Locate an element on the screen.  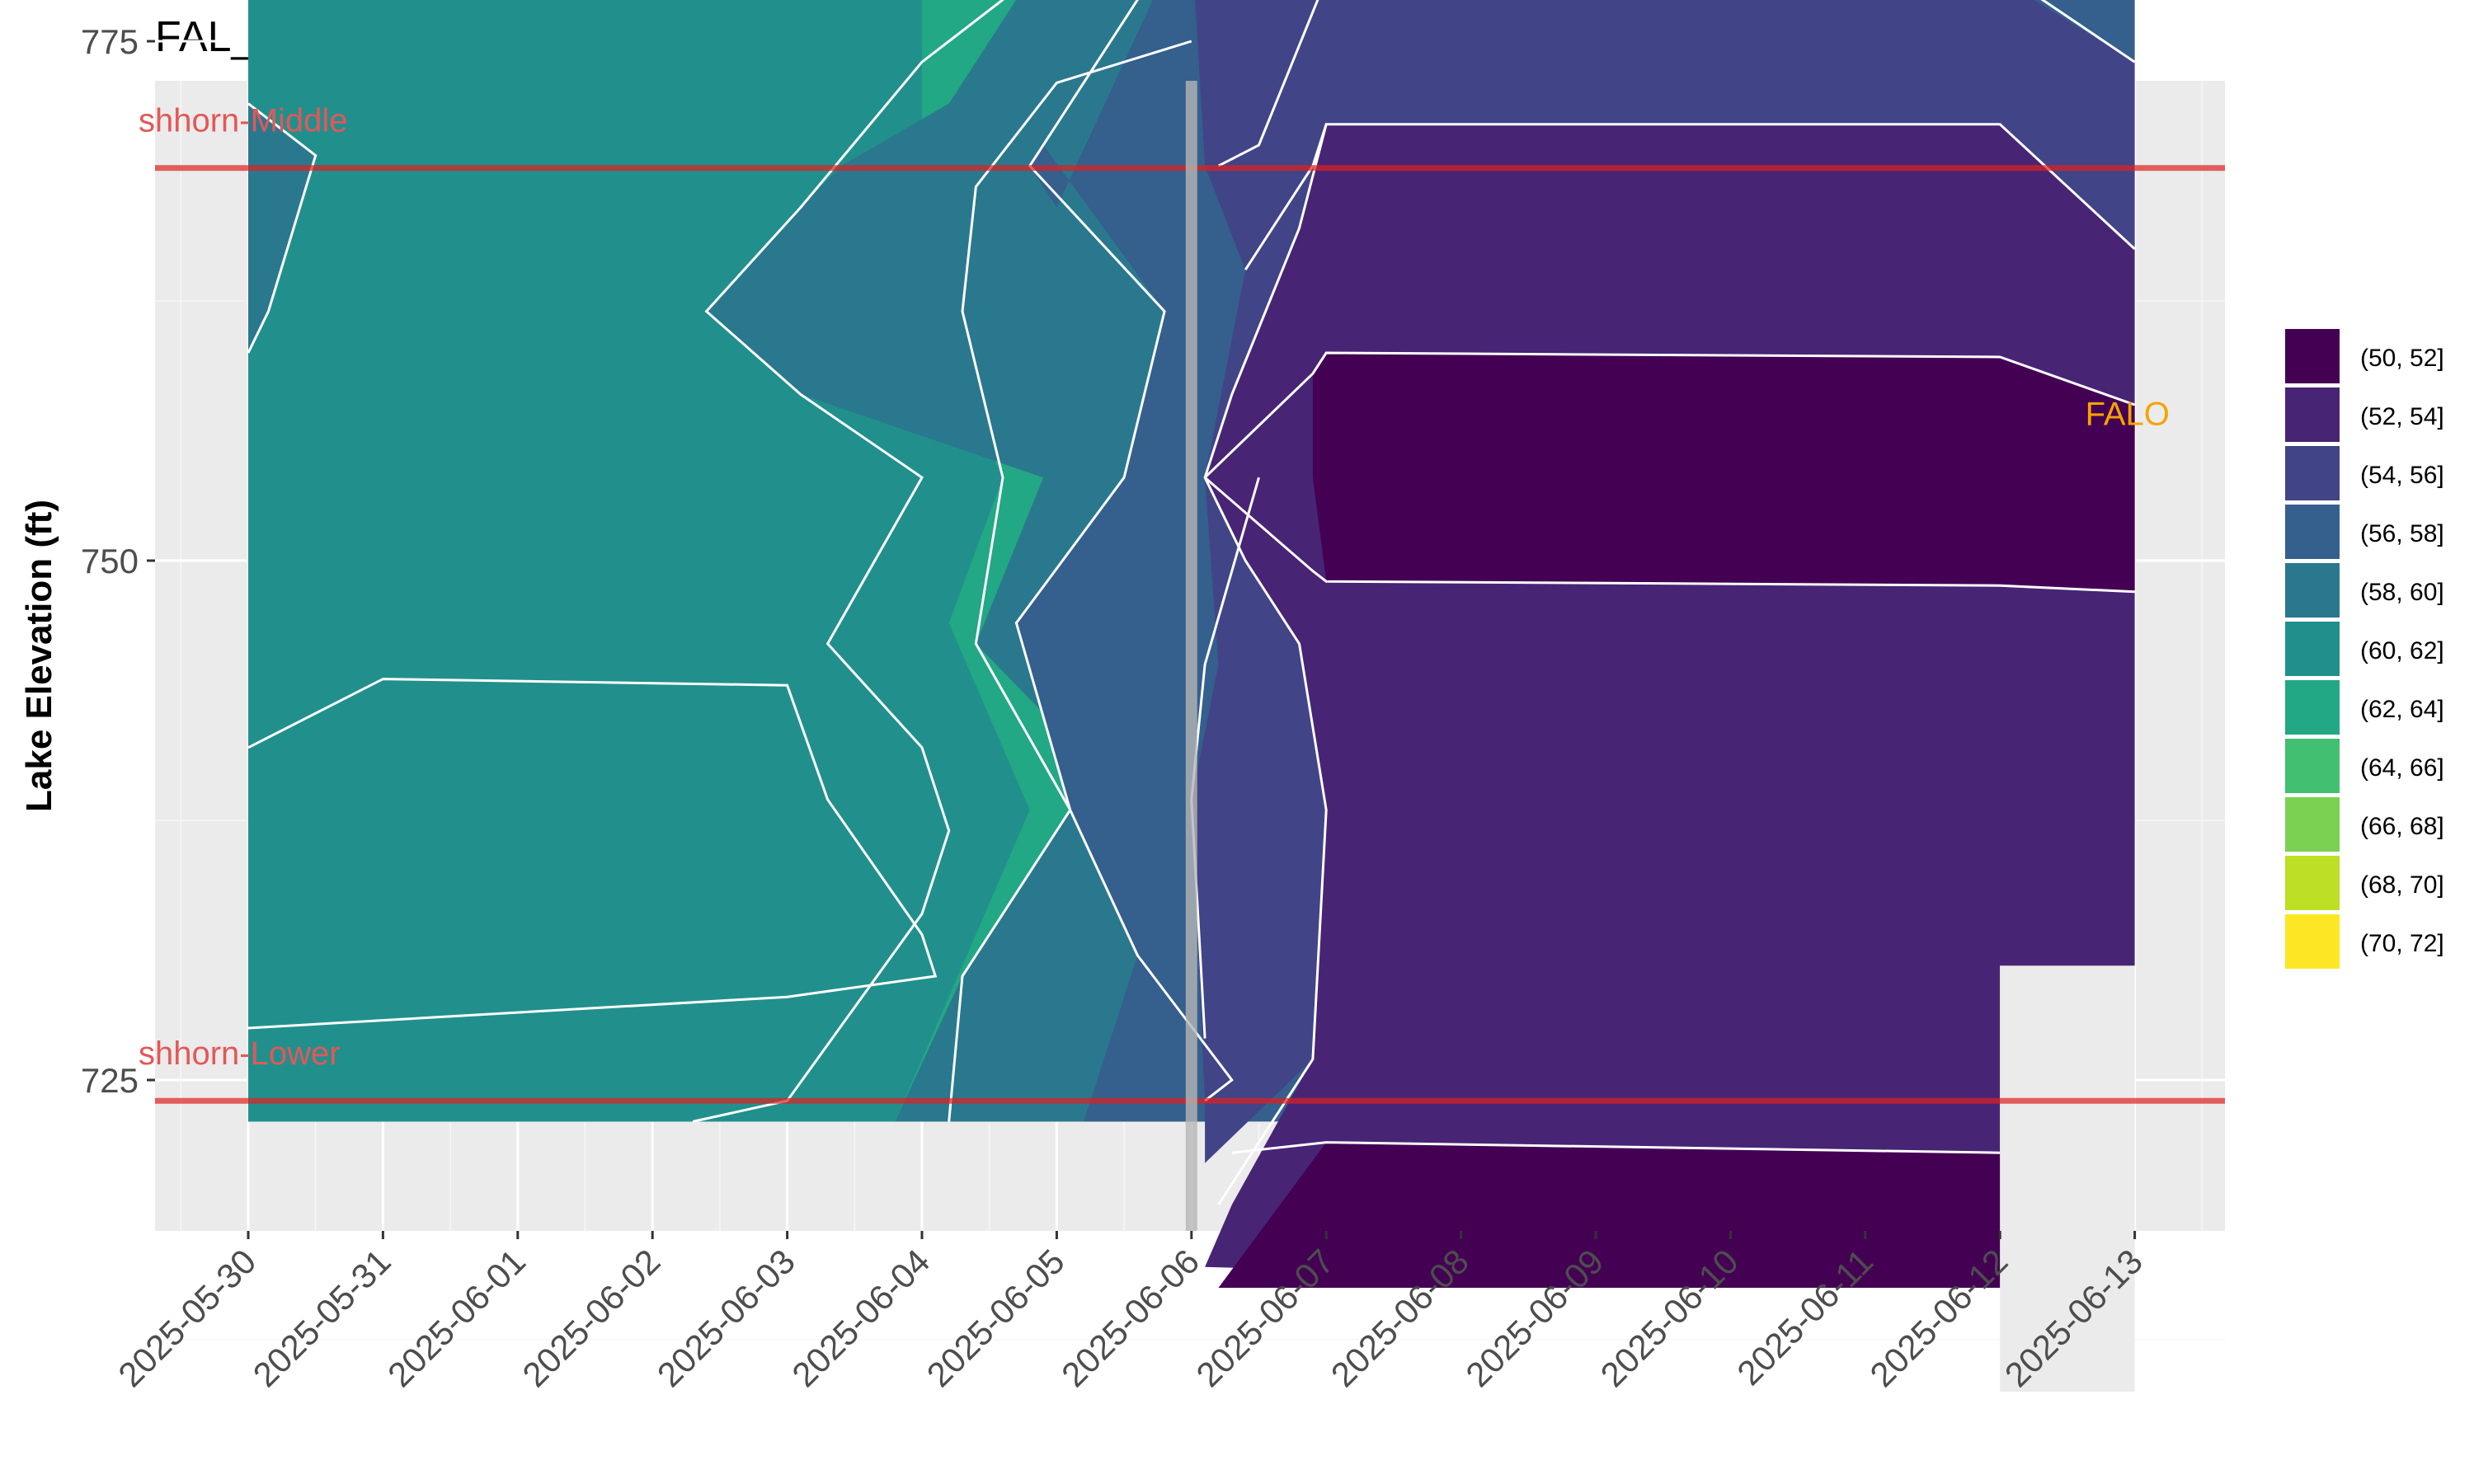
legend-label: (56, 58] is located at coordinates (2402, 533).